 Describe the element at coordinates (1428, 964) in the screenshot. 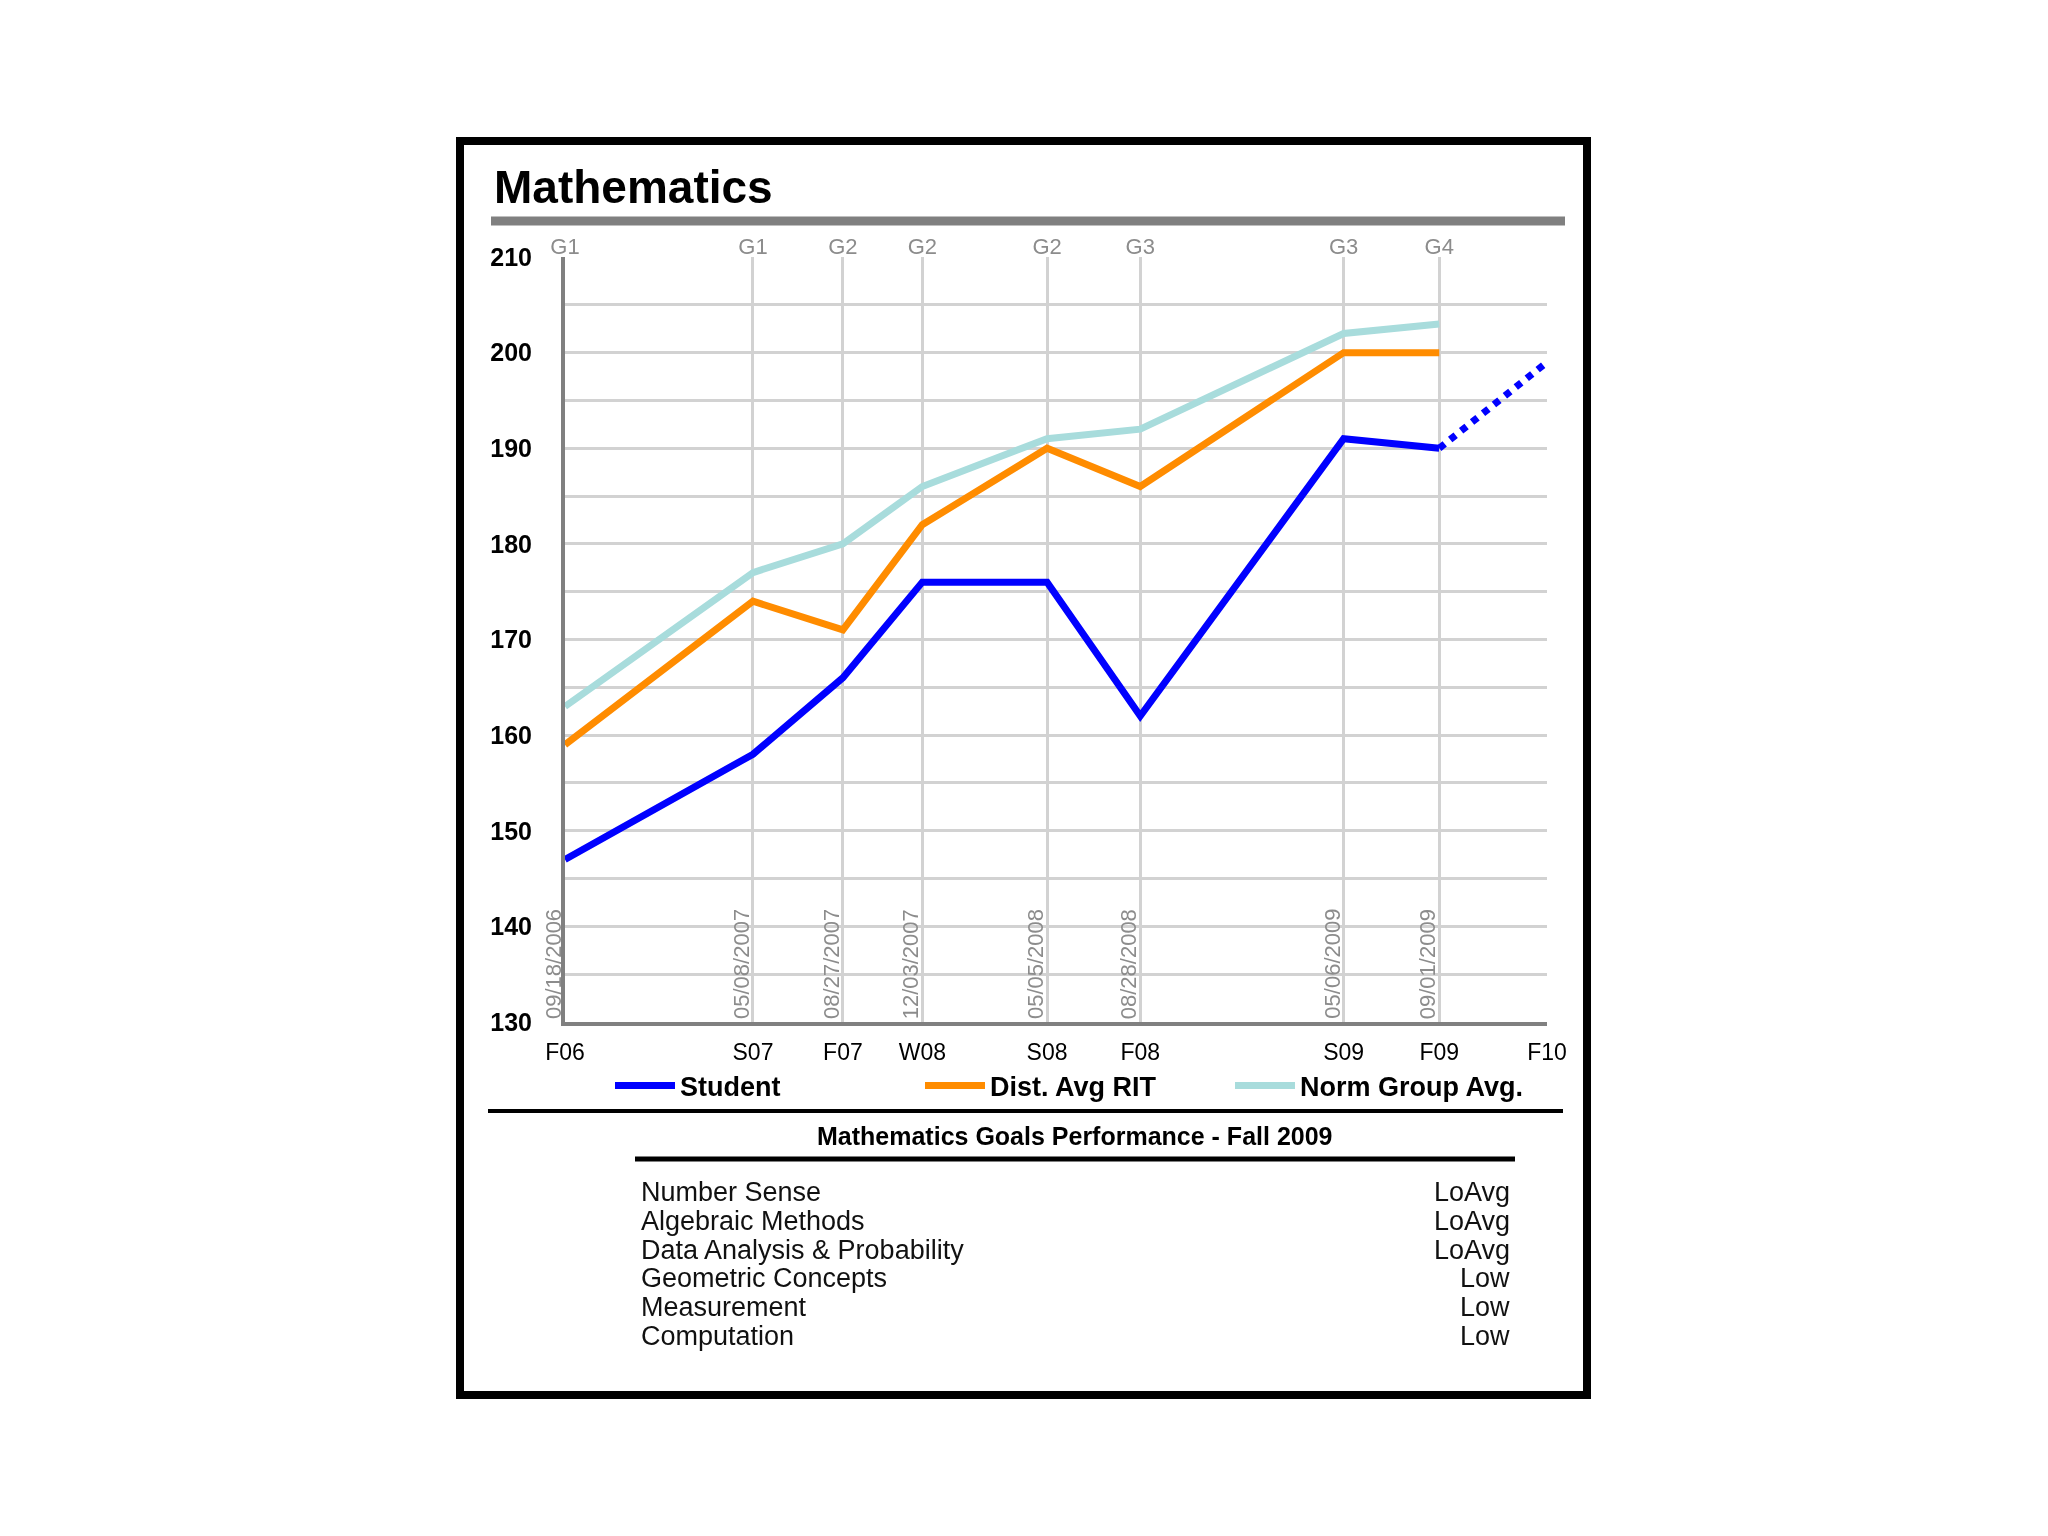

I see `annotation: 09/01/2009` at that location.